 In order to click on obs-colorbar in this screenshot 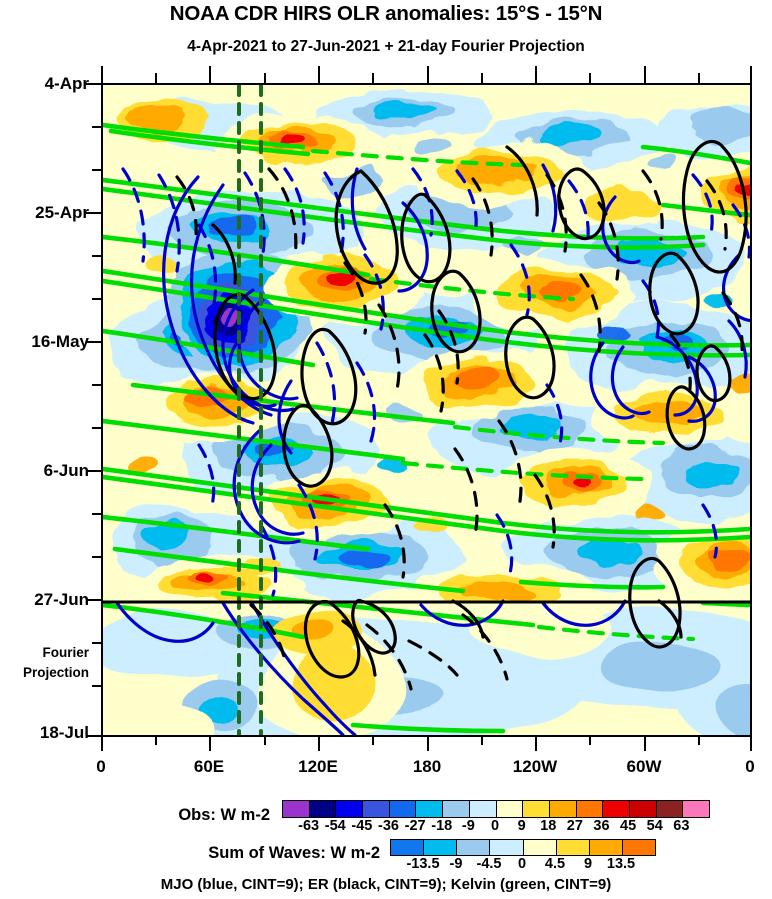, I will do `click(496, 809)`.